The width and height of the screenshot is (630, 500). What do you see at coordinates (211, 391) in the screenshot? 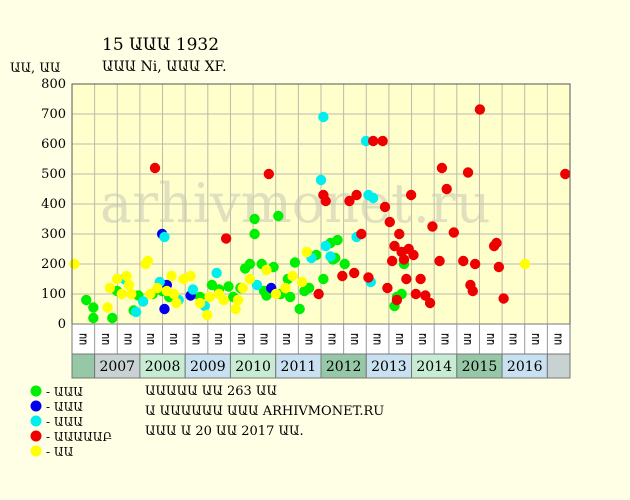
I see `note-line: ԱԱԱԱԱ ԱԱ 263 ԱԱ` at bounding box center [211, 391].